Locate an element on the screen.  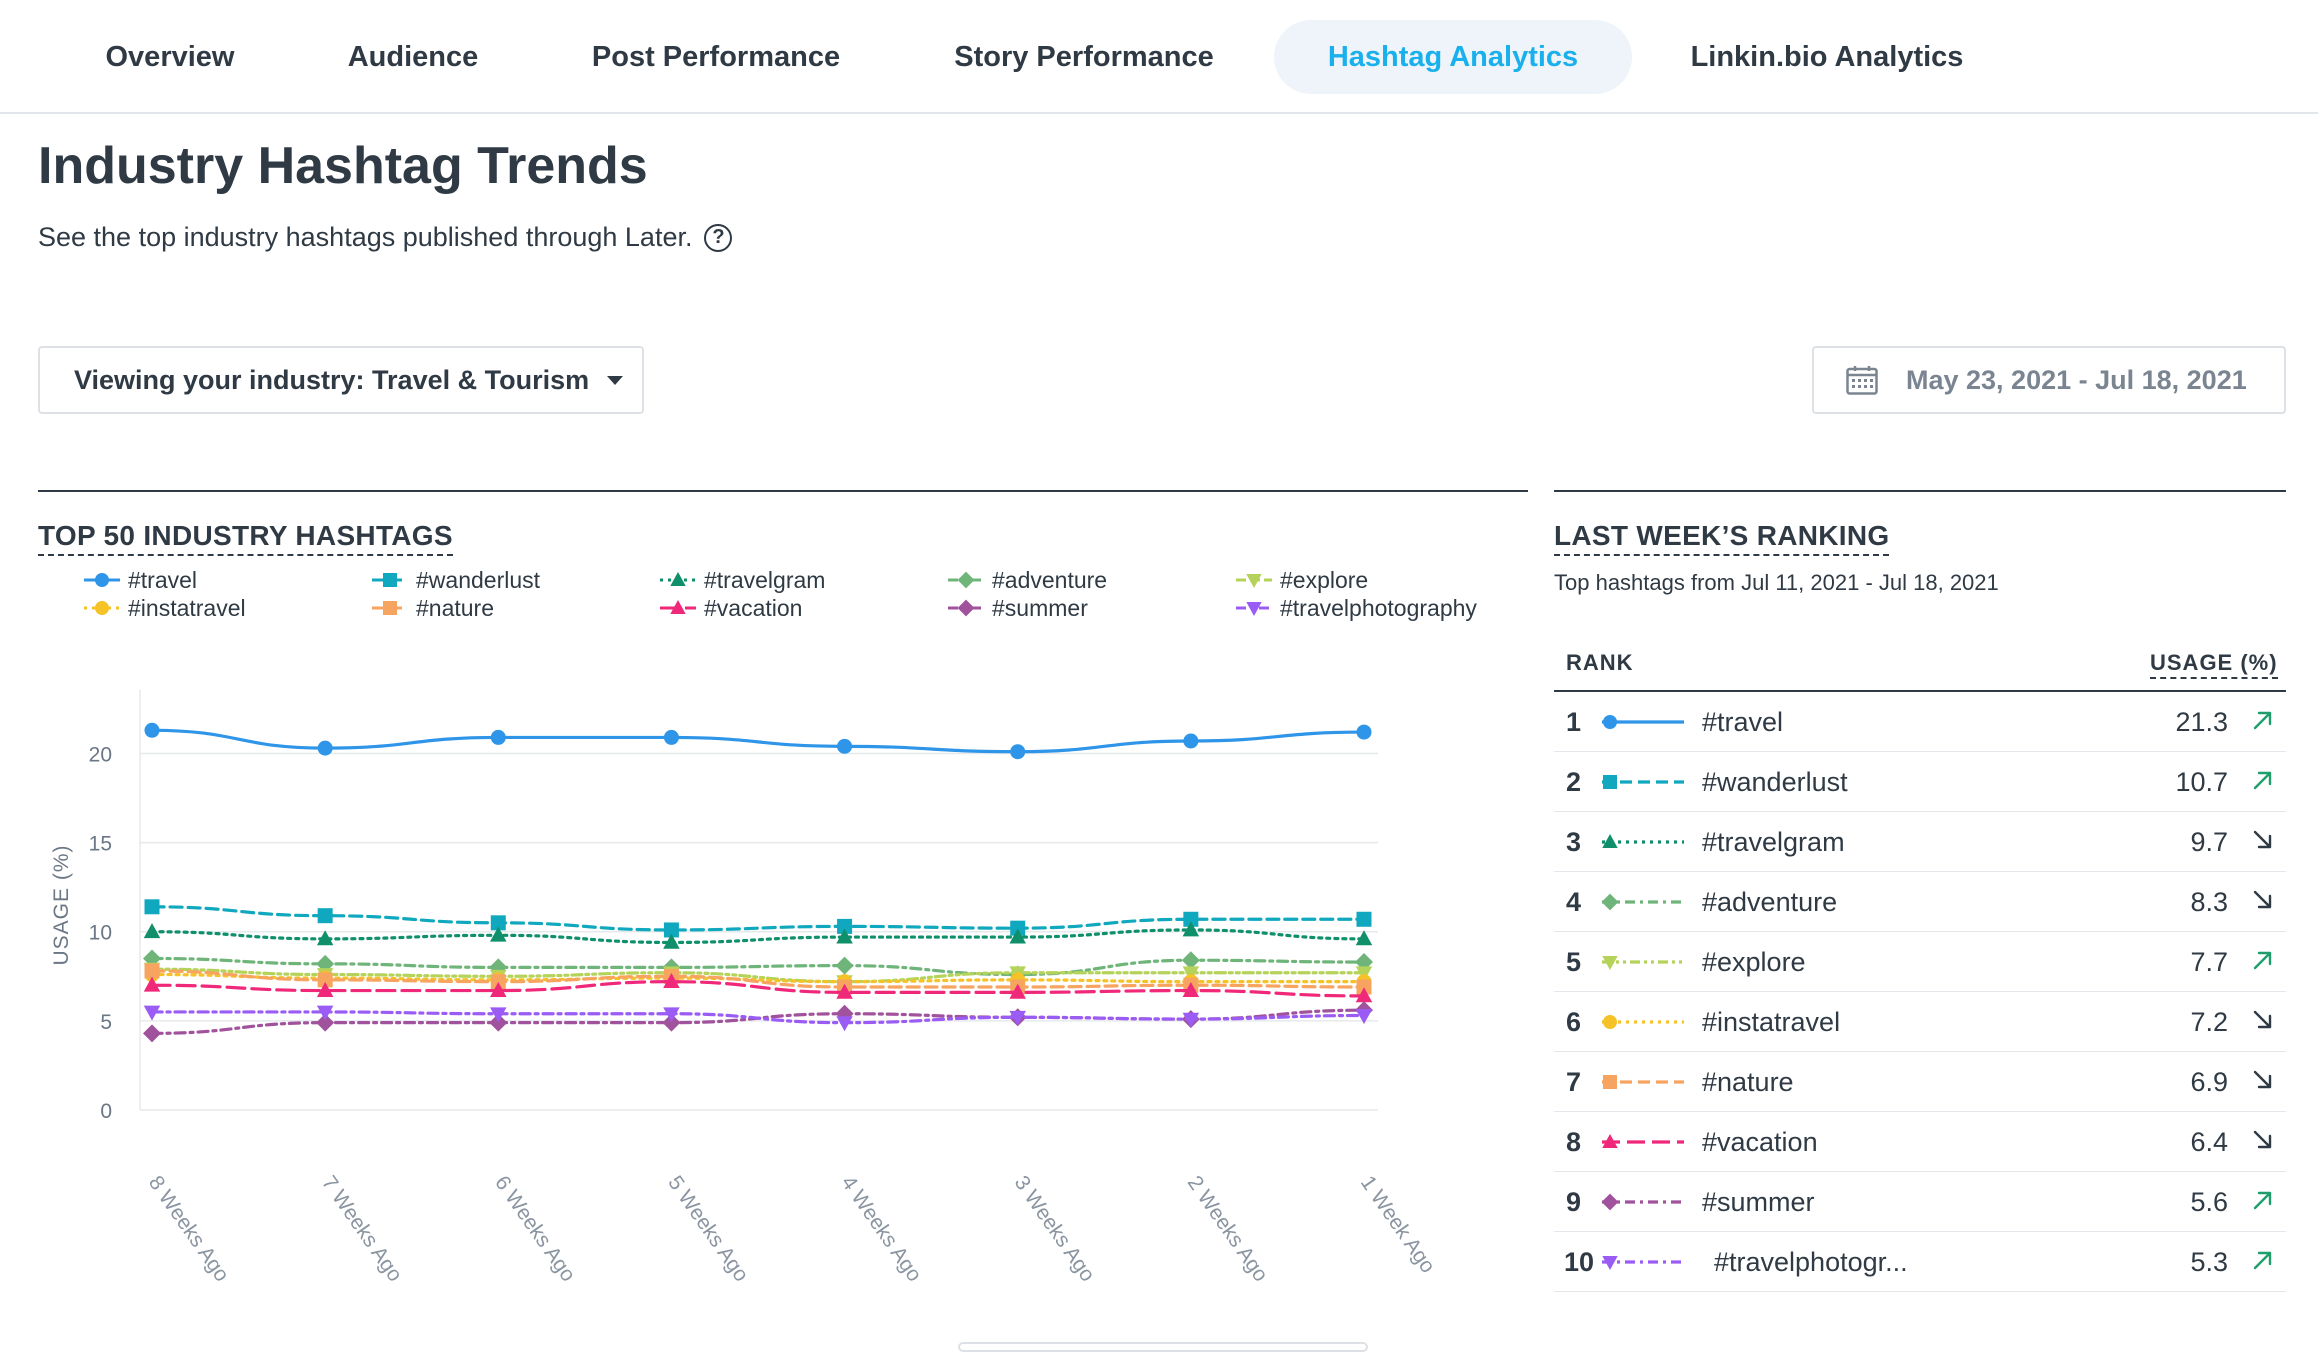
tab-audience: Audience is located at coordinates (413, 57).